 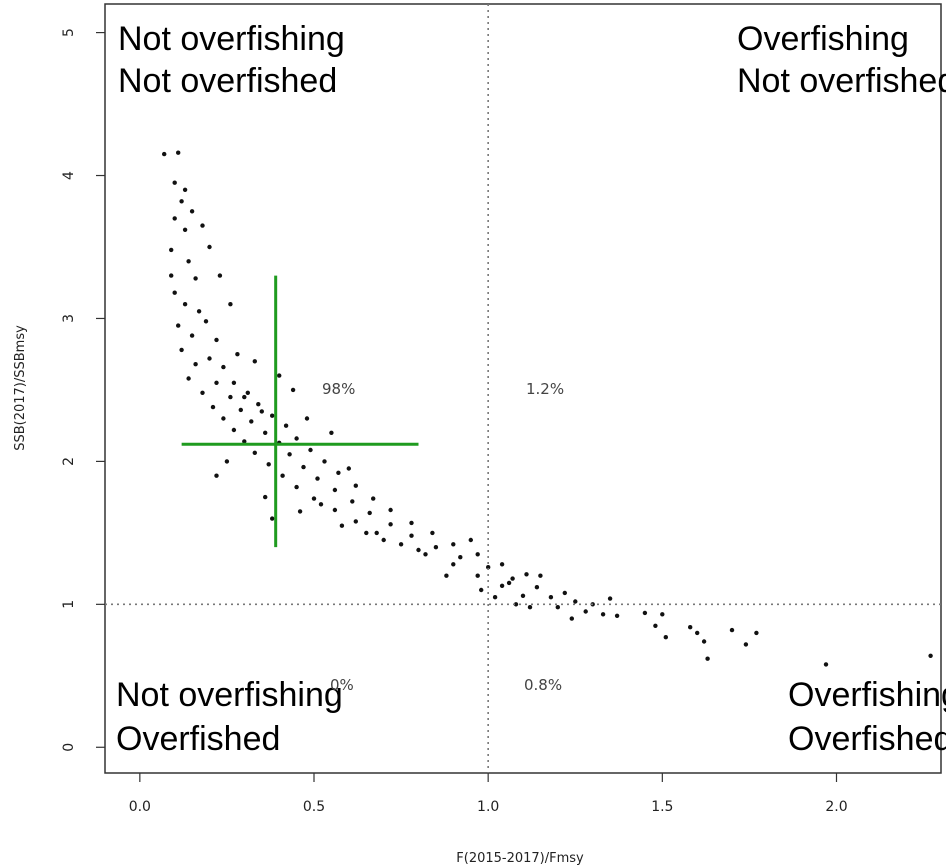 What do you see at coordinates (20, 388) in the screenshot?
I see `y-axis-title: SSB(2017)/SSBmsy` at bounding box center [20, 388].